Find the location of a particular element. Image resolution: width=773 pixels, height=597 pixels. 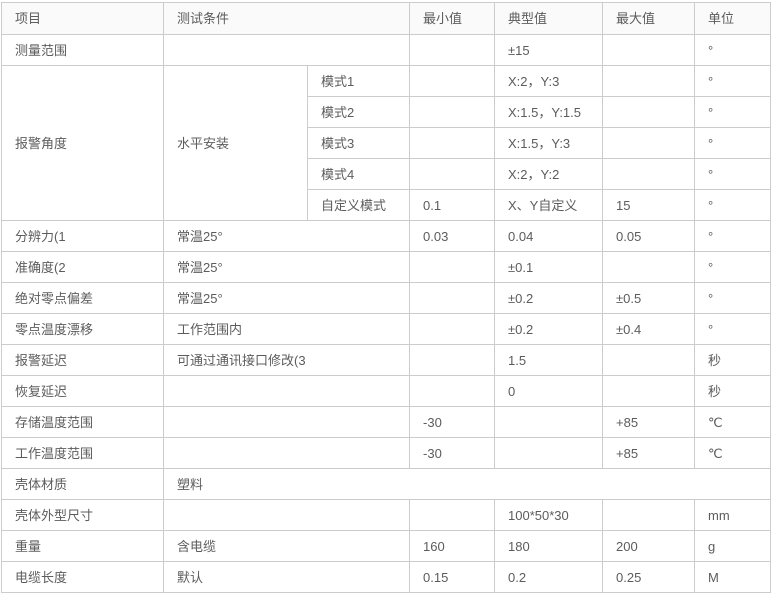

item-cell: 零点温度漂移 is located at coordinates (82, 329).